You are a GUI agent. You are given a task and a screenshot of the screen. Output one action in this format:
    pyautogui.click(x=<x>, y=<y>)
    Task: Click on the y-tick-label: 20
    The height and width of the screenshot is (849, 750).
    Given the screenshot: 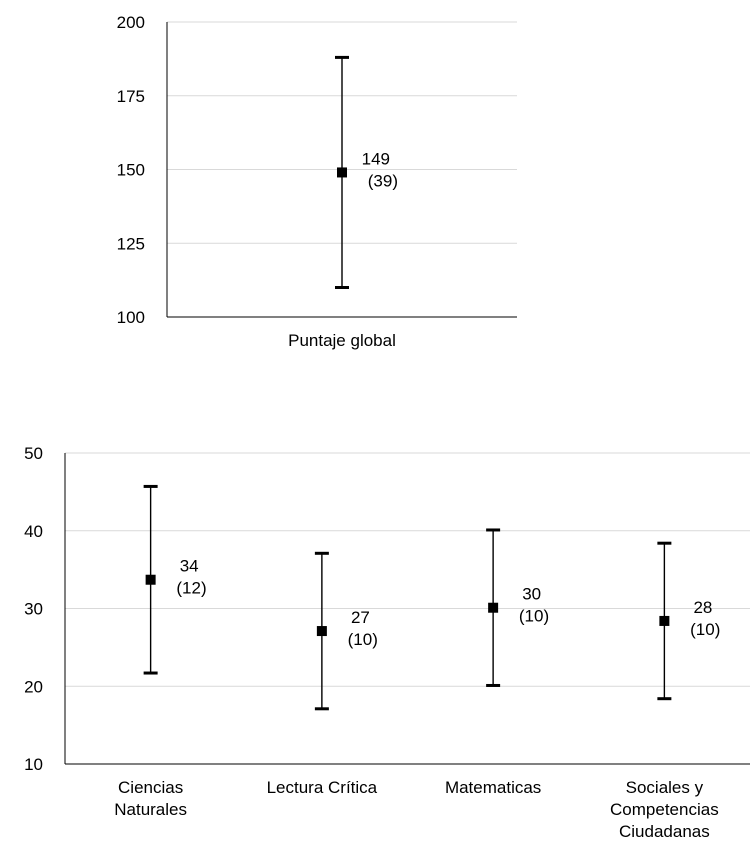 What is the action you would take?
    pyautogui.click(x=33, y=686)
    